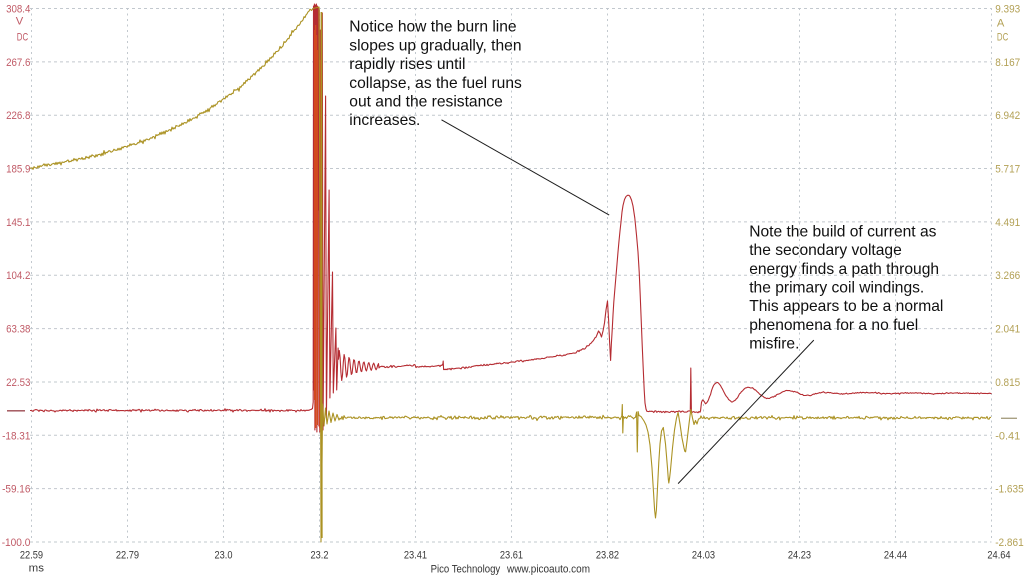 The image size is (1024, 576). What do you see at coordinates (18, 63) in the screenshot?
I see `svg-text: 267.6` at bounding box center [18, 63].